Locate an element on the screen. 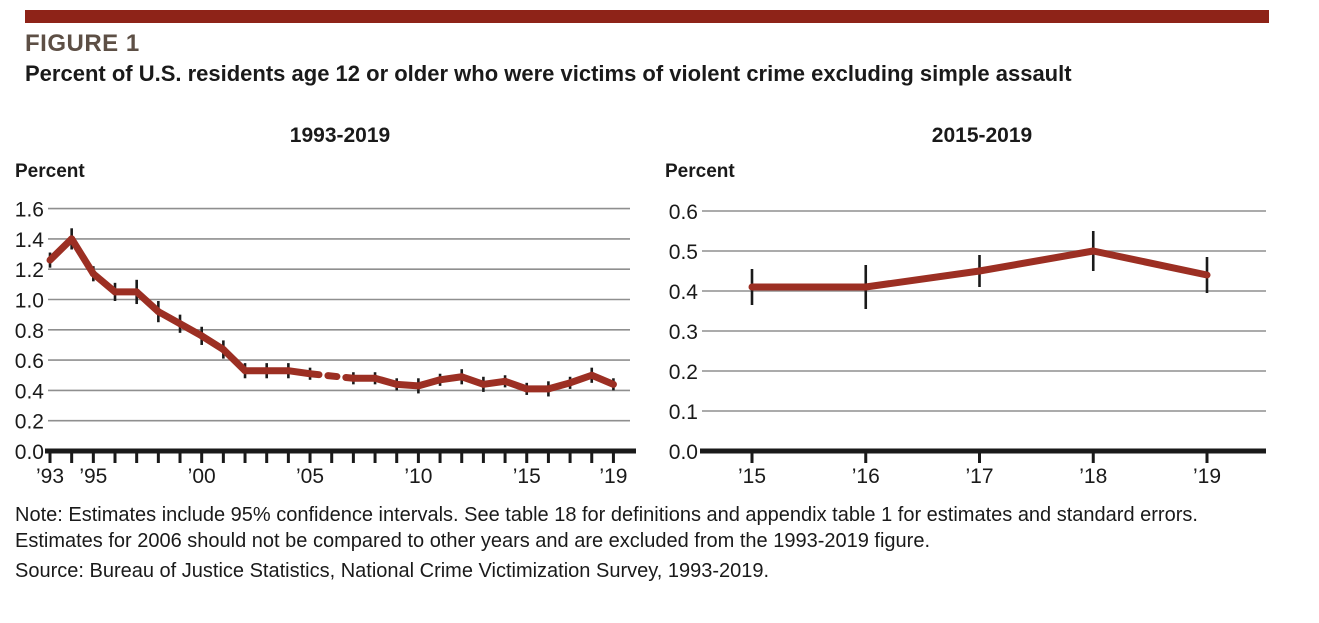  left-chart-ylabel: Percent is located at coordinates (50, 171).